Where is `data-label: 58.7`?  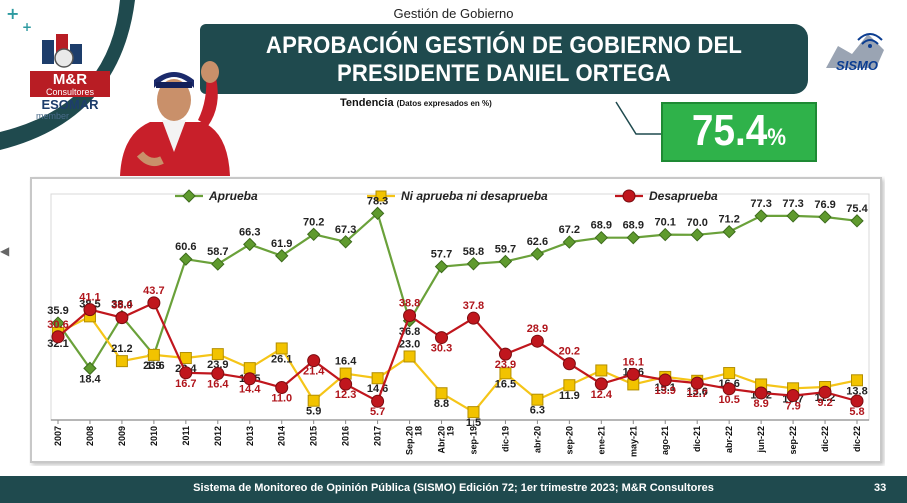 data-label: 58.7 is located at coordinates (217, 252).